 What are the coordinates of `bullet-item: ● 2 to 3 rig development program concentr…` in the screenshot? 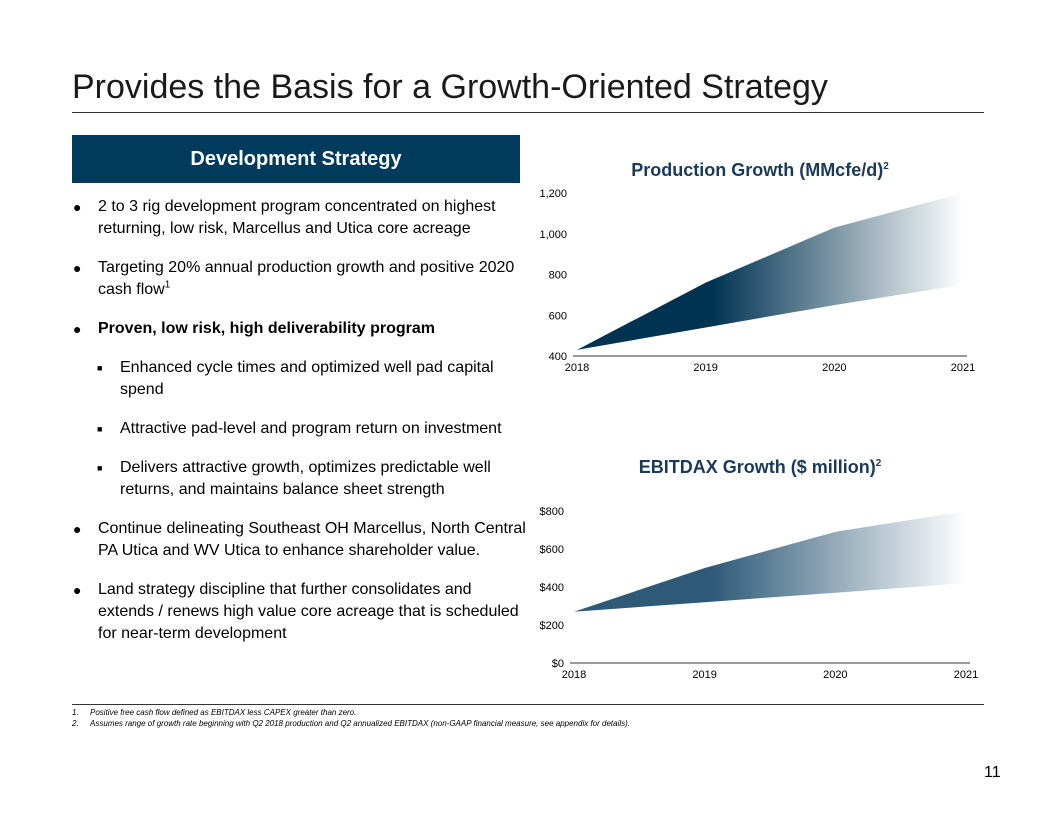 It's located at (302, 218).